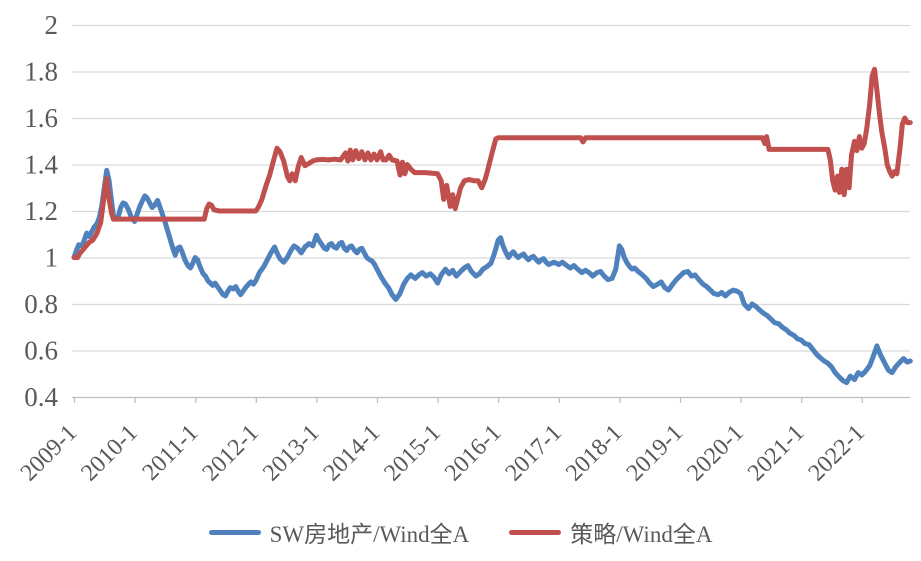 The width and height of the screenshot is (921, 561). I want to click on svg-text: 2011-1, so click(171, 453).